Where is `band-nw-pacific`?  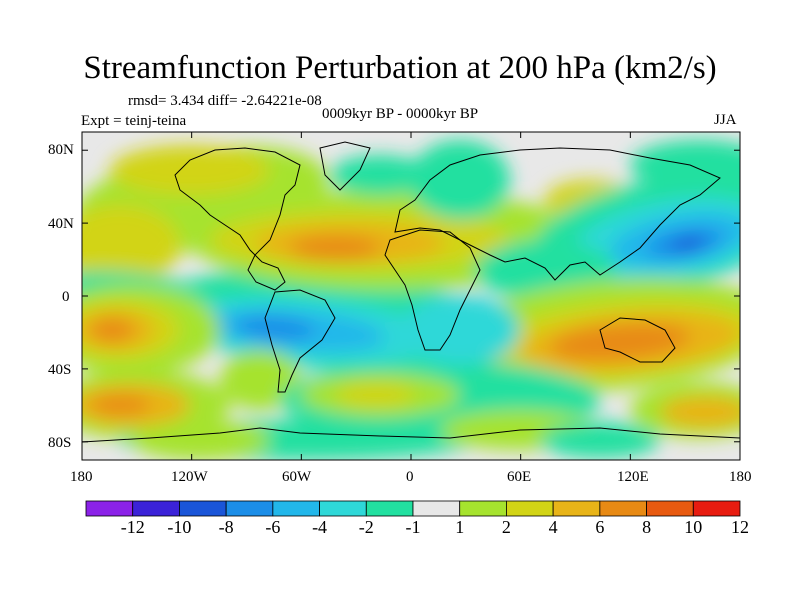 band-nw-pacific is located at coordinates (685, 165).